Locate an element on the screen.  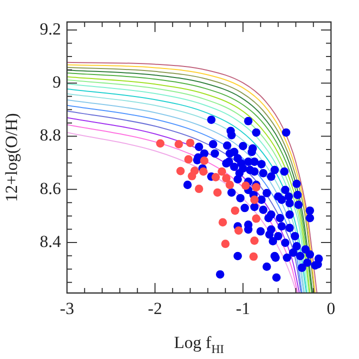
y-tick-label: 8.6 is located at coordinates (50, 188).